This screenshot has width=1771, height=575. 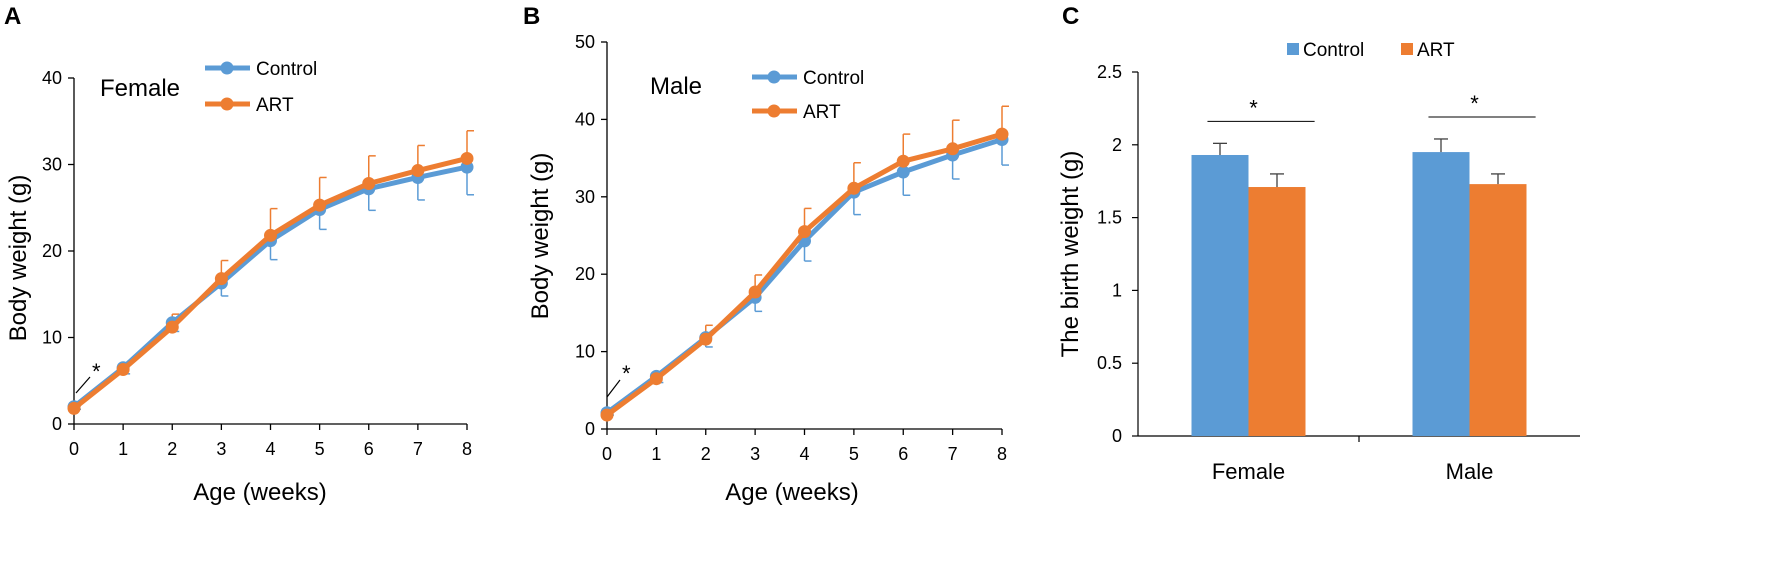 What do you see at coordinates (1117, 145) in the screenshot?
I see `y-tick-label: 2` at bounding box center [1117, 145].